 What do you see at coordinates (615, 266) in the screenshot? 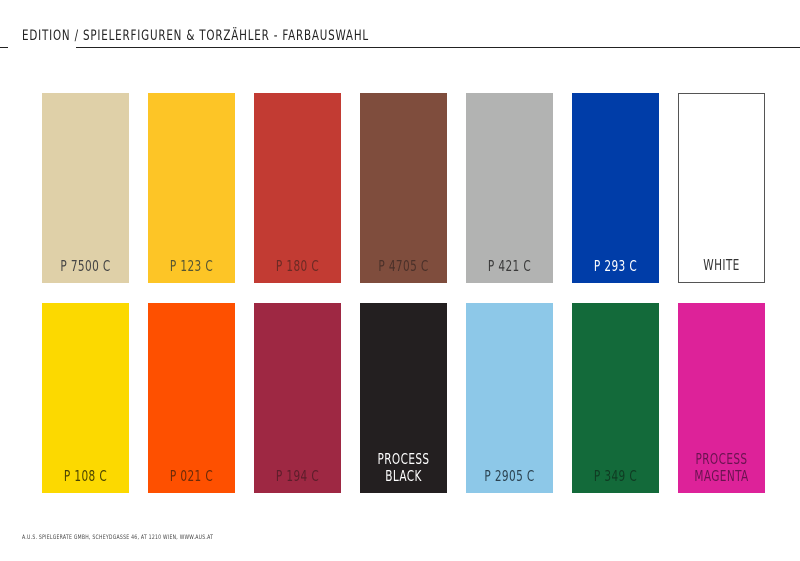
I see `swatch-label: P 293 C` at bounding box center [615, 266].